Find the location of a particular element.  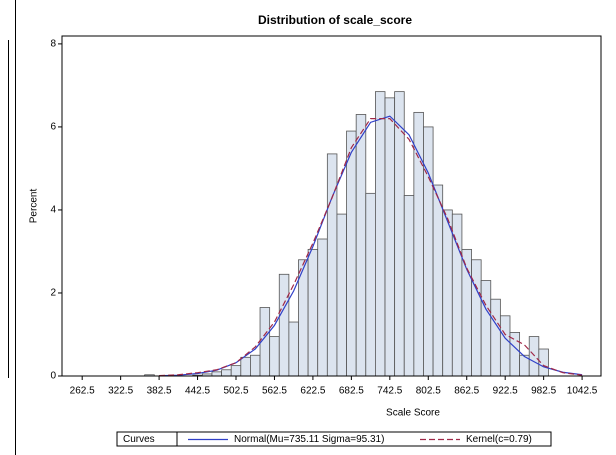

legend-label: Kernel(c=0.79) is located at coordinates (499, 439).